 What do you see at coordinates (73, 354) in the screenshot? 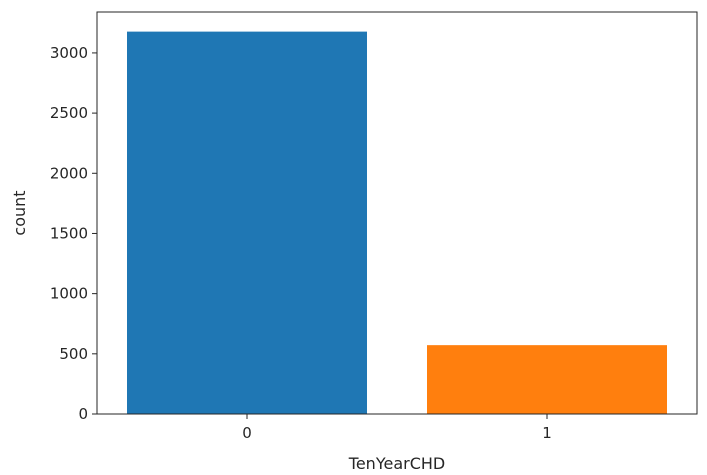
I see `y-tick-label: 500` at bounding box center [73, 354].